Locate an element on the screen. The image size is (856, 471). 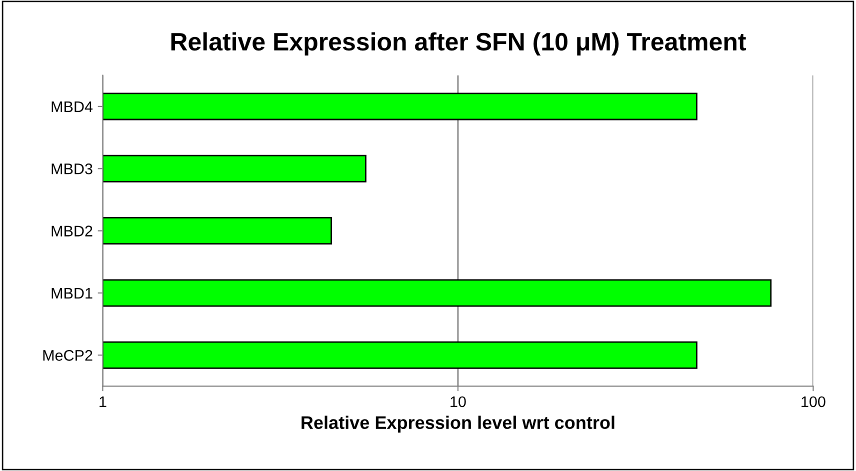
x-tick-label: 1 is located at coordinates (103, 402).